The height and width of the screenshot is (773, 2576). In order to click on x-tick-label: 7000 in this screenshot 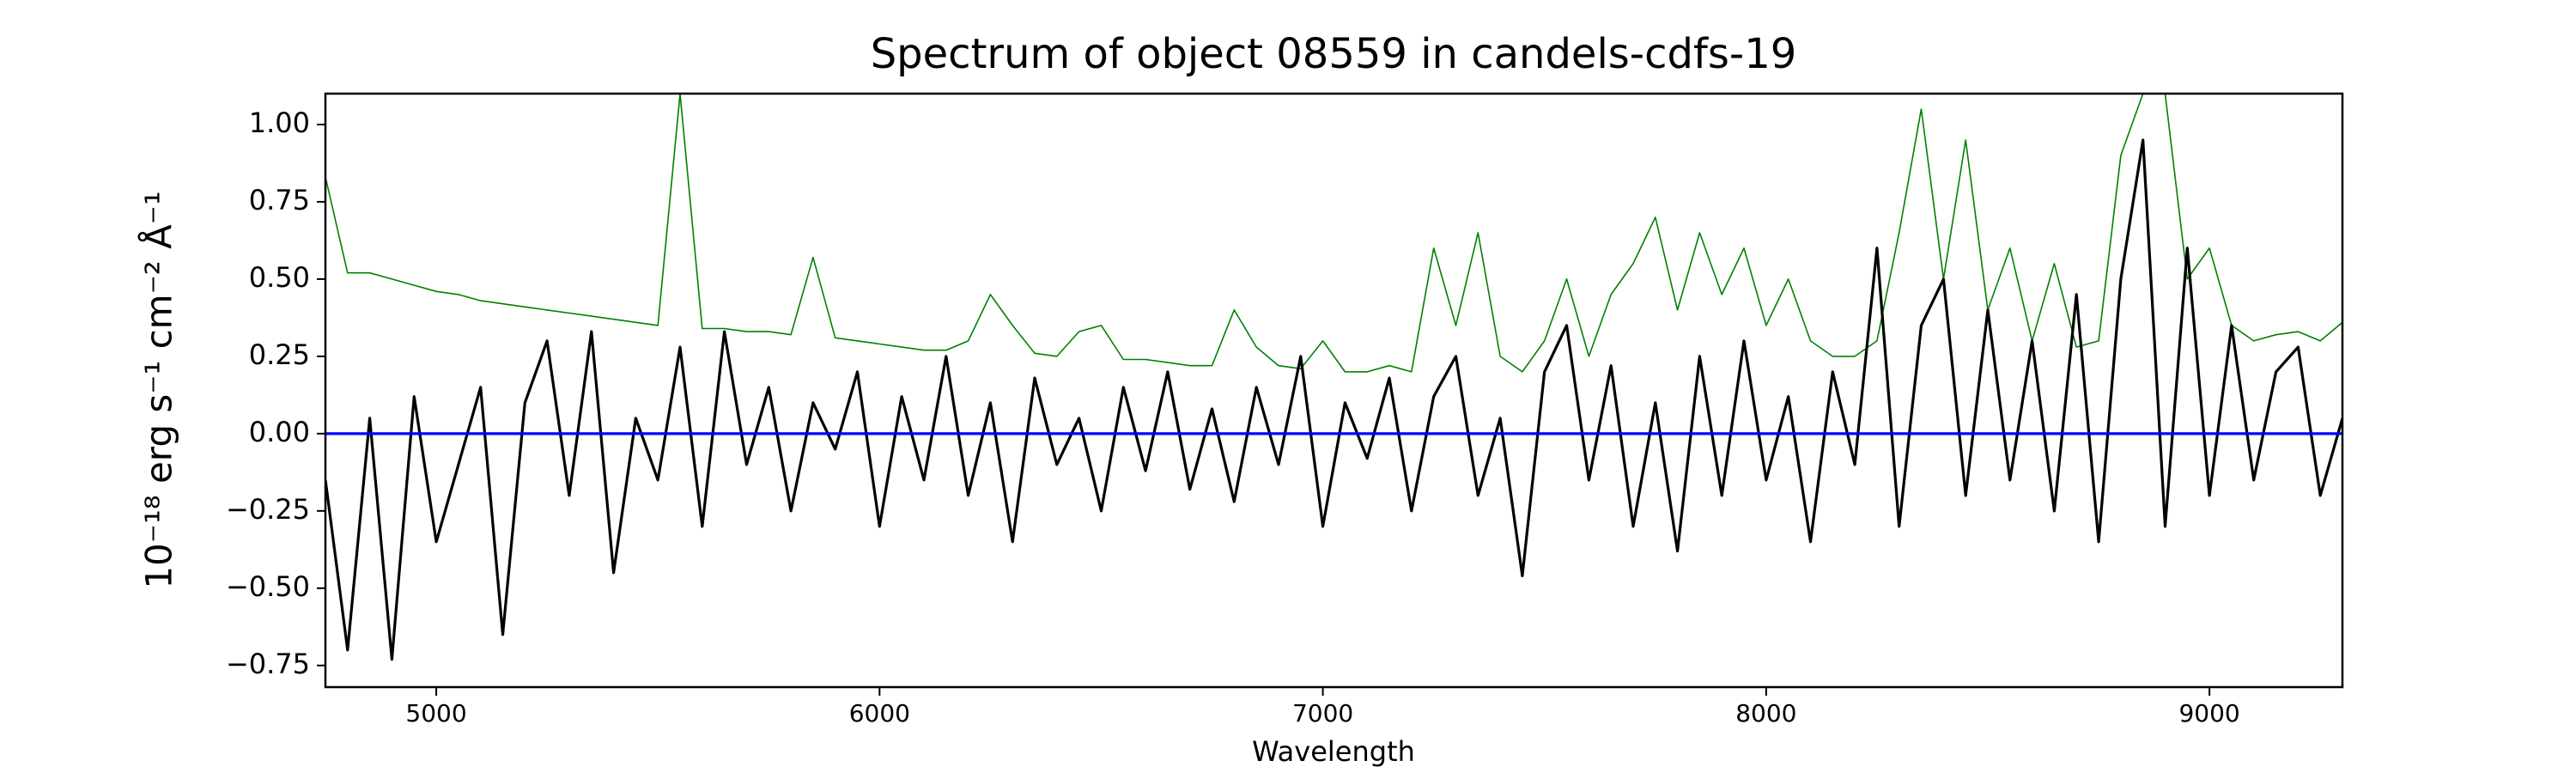, I will do `click(1323, 713)`.